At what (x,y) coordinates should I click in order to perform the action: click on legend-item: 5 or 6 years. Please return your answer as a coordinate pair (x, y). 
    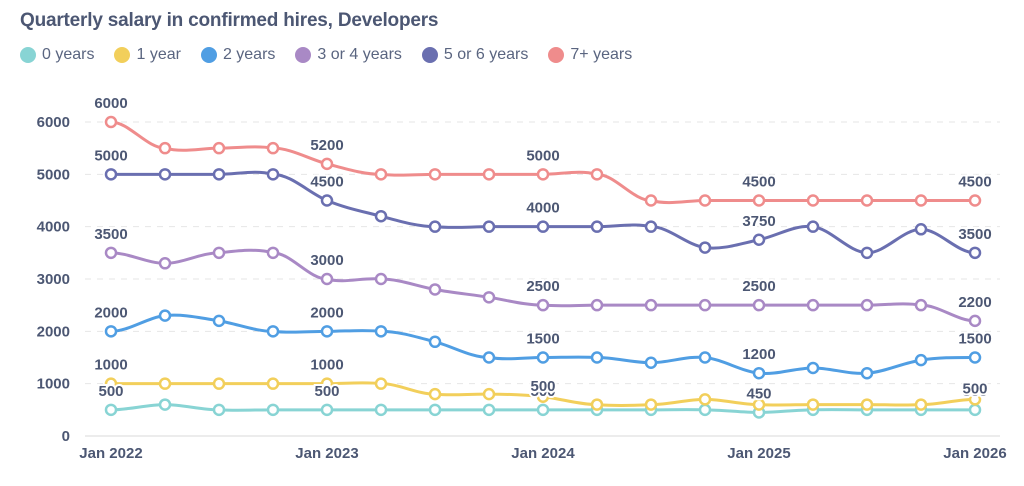
    Looking at the image, I should click on (474, 55).